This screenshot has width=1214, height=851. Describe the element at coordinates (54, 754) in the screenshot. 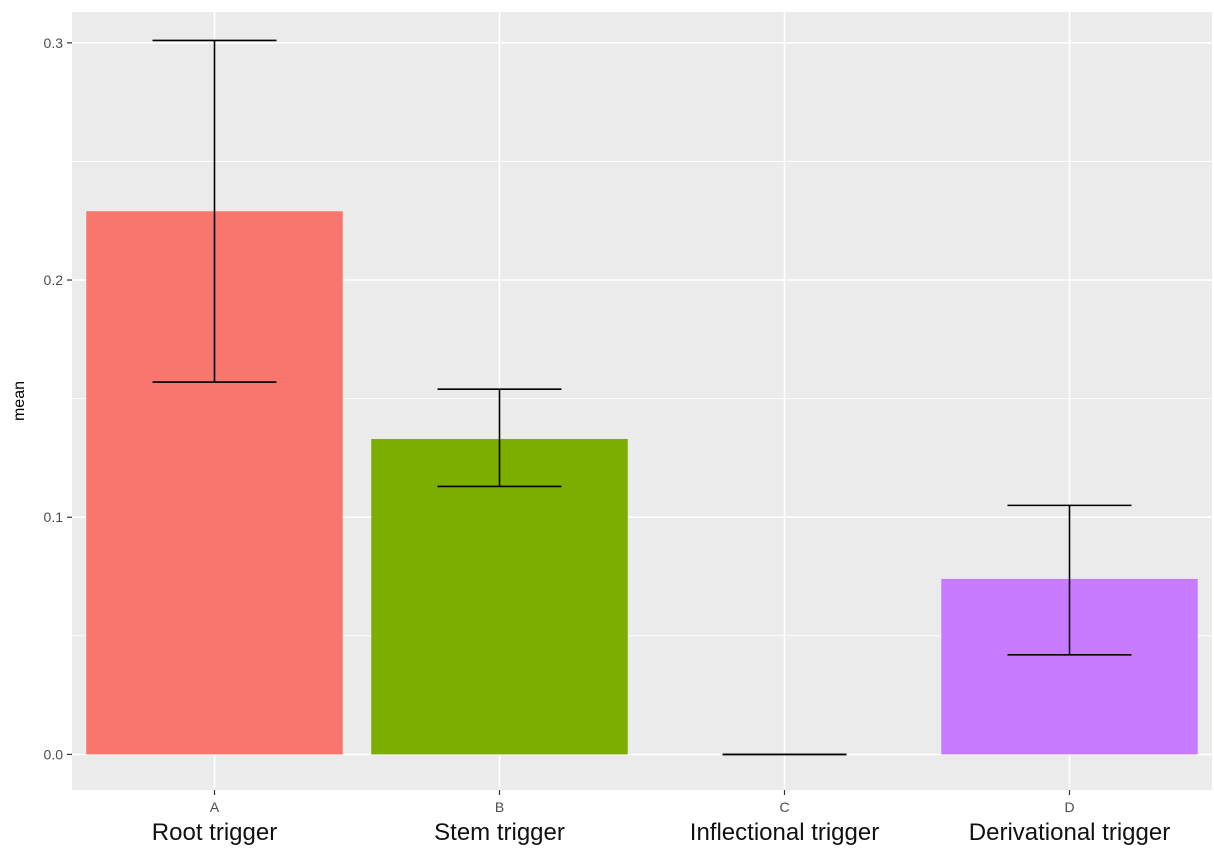

I see `y-tick-label: 0.0` at that location.